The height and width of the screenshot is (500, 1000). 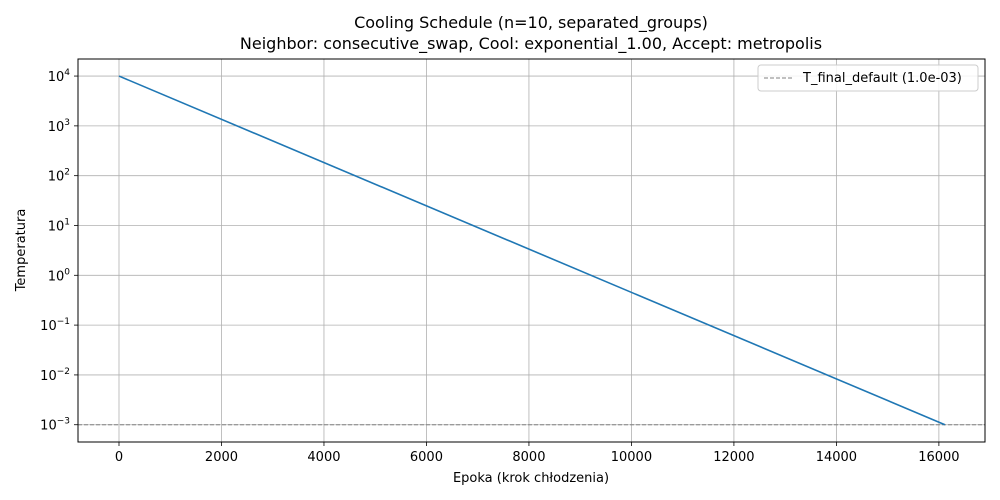 What do you see at coordinates (59, 275) in the screenshot?
I see `y-tick-label: 10⁰` at bounding box center [59, 275].